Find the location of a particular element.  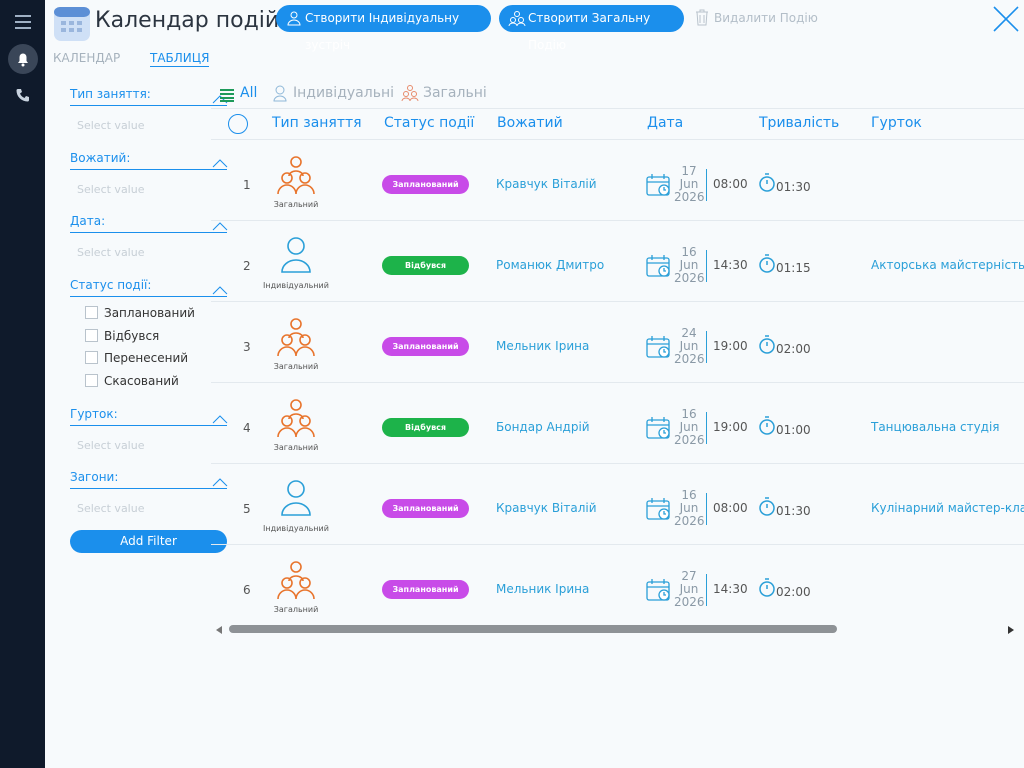

scrollbar-thumb is located at coordinates (533, 629).